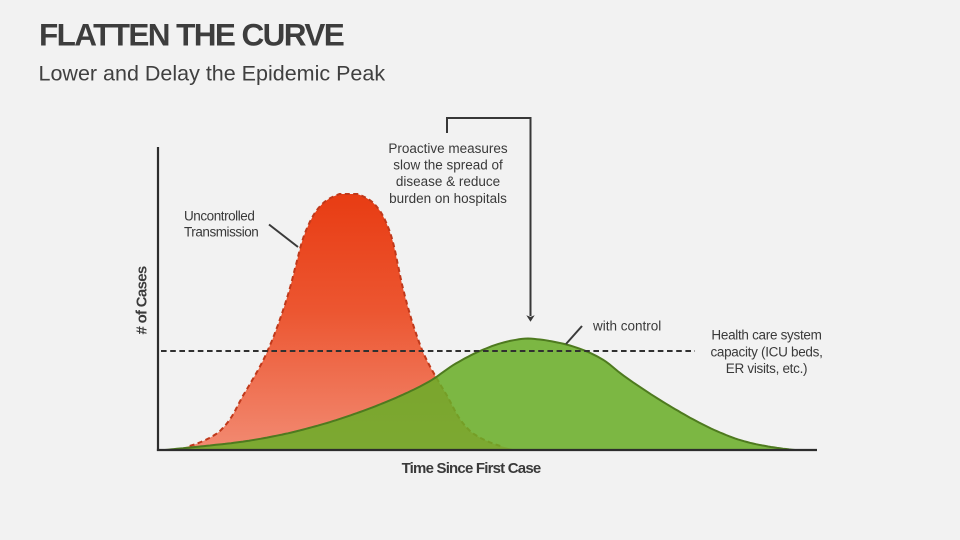 The height and width of the screenshot is (540, 960). Describe the element at coordinates (219, 216) in the screenshot. I see `svg-text: Uncontrolled` at that location.